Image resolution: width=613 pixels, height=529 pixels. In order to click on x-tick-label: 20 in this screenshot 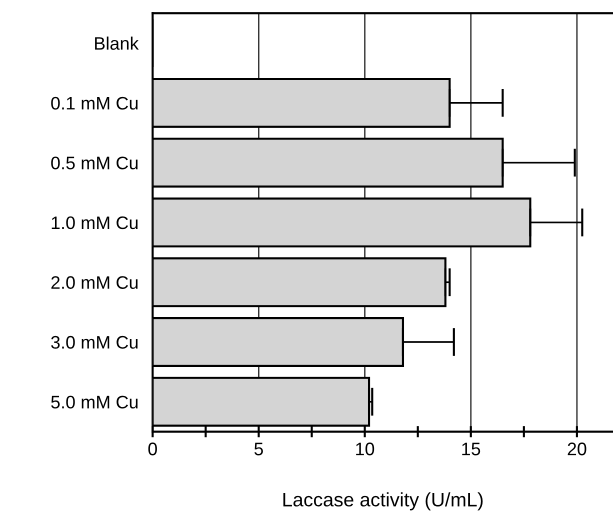, I will do `click(577, 449)`.